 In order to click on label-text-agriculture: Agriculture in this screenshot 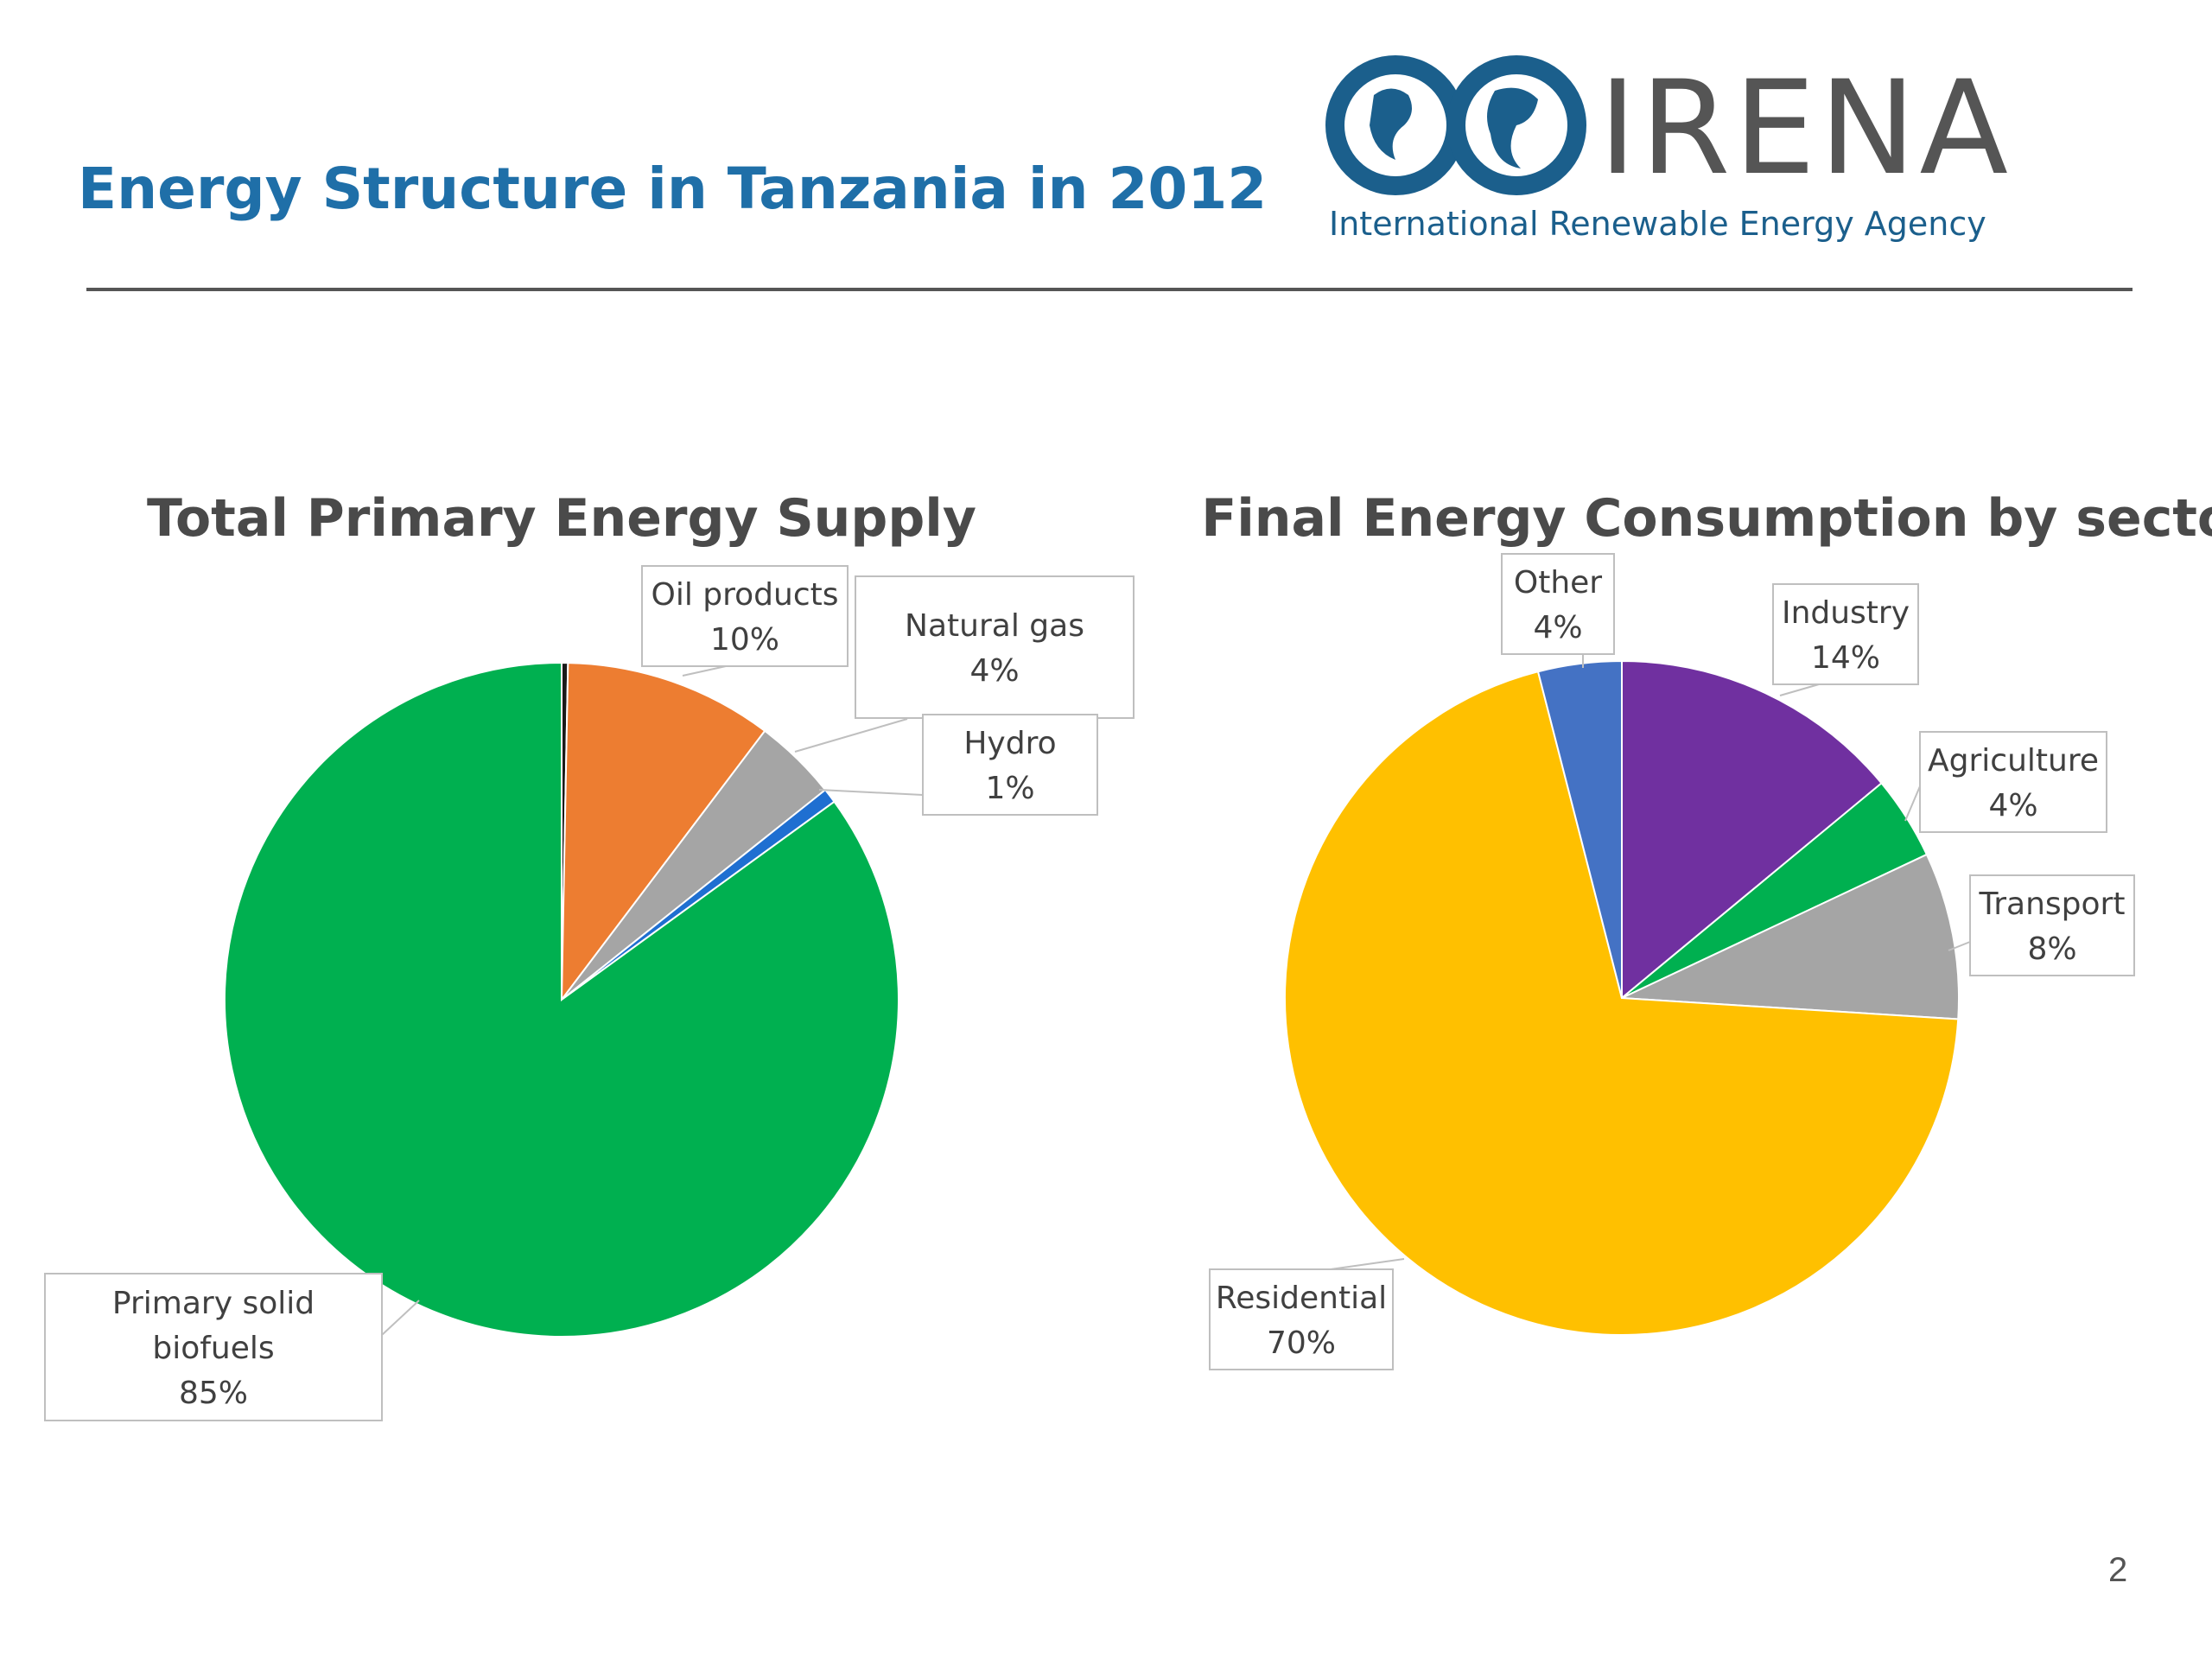, I will do `click(2013, 761)`.